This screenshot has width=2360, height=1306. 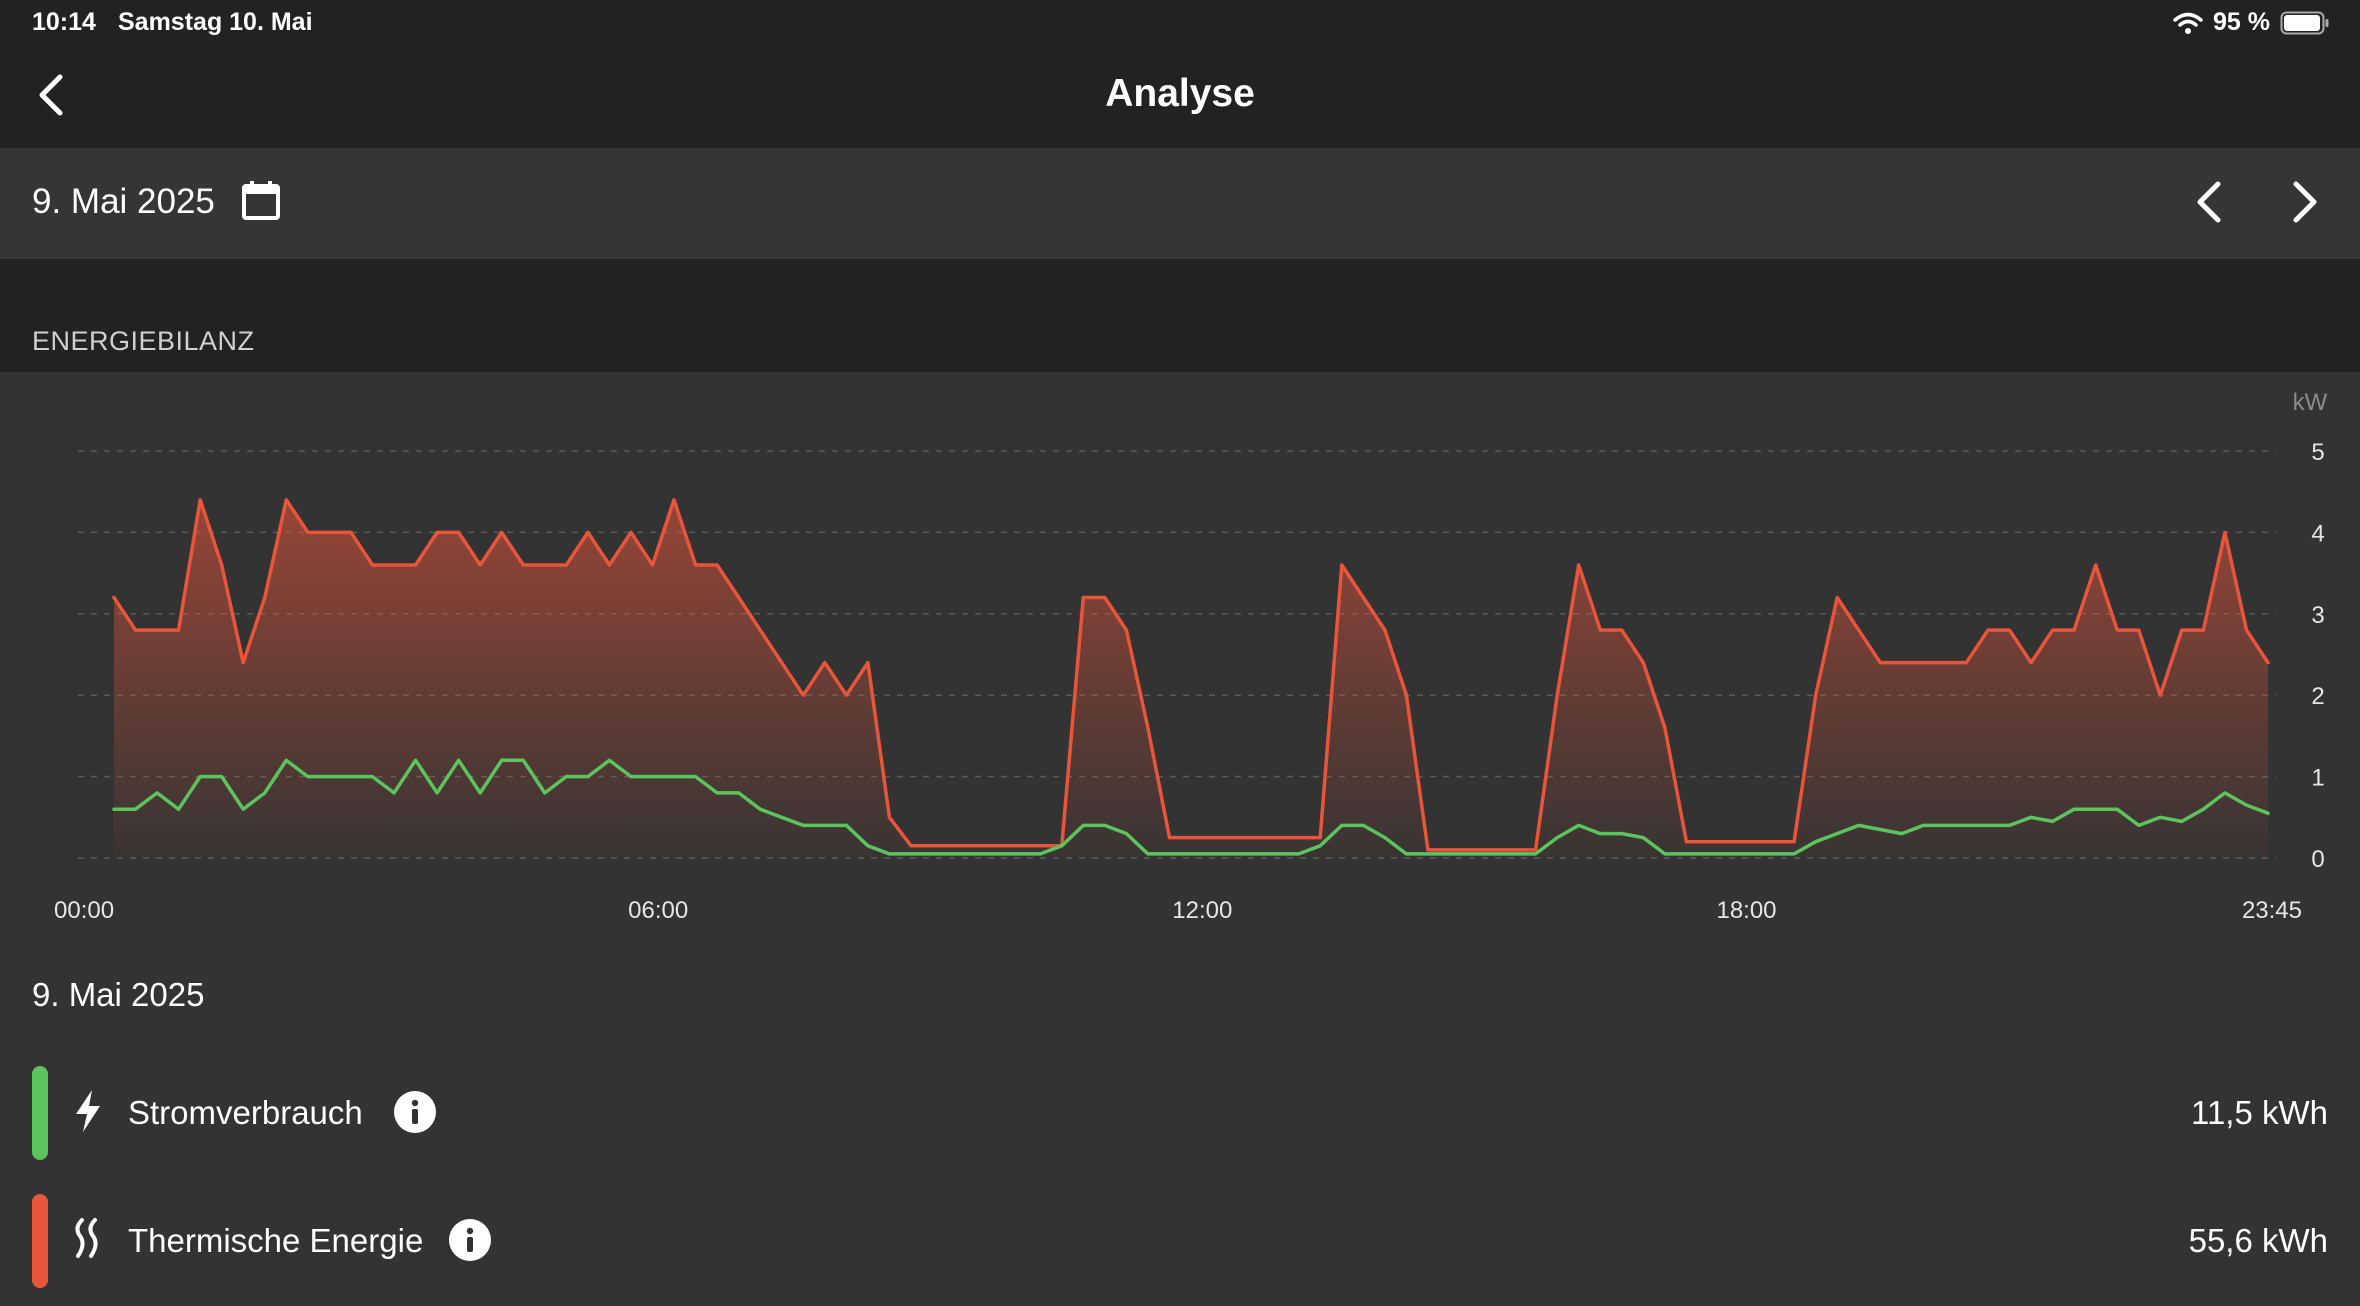 I want to click on calendar-icon, so click(x=261, y=200).